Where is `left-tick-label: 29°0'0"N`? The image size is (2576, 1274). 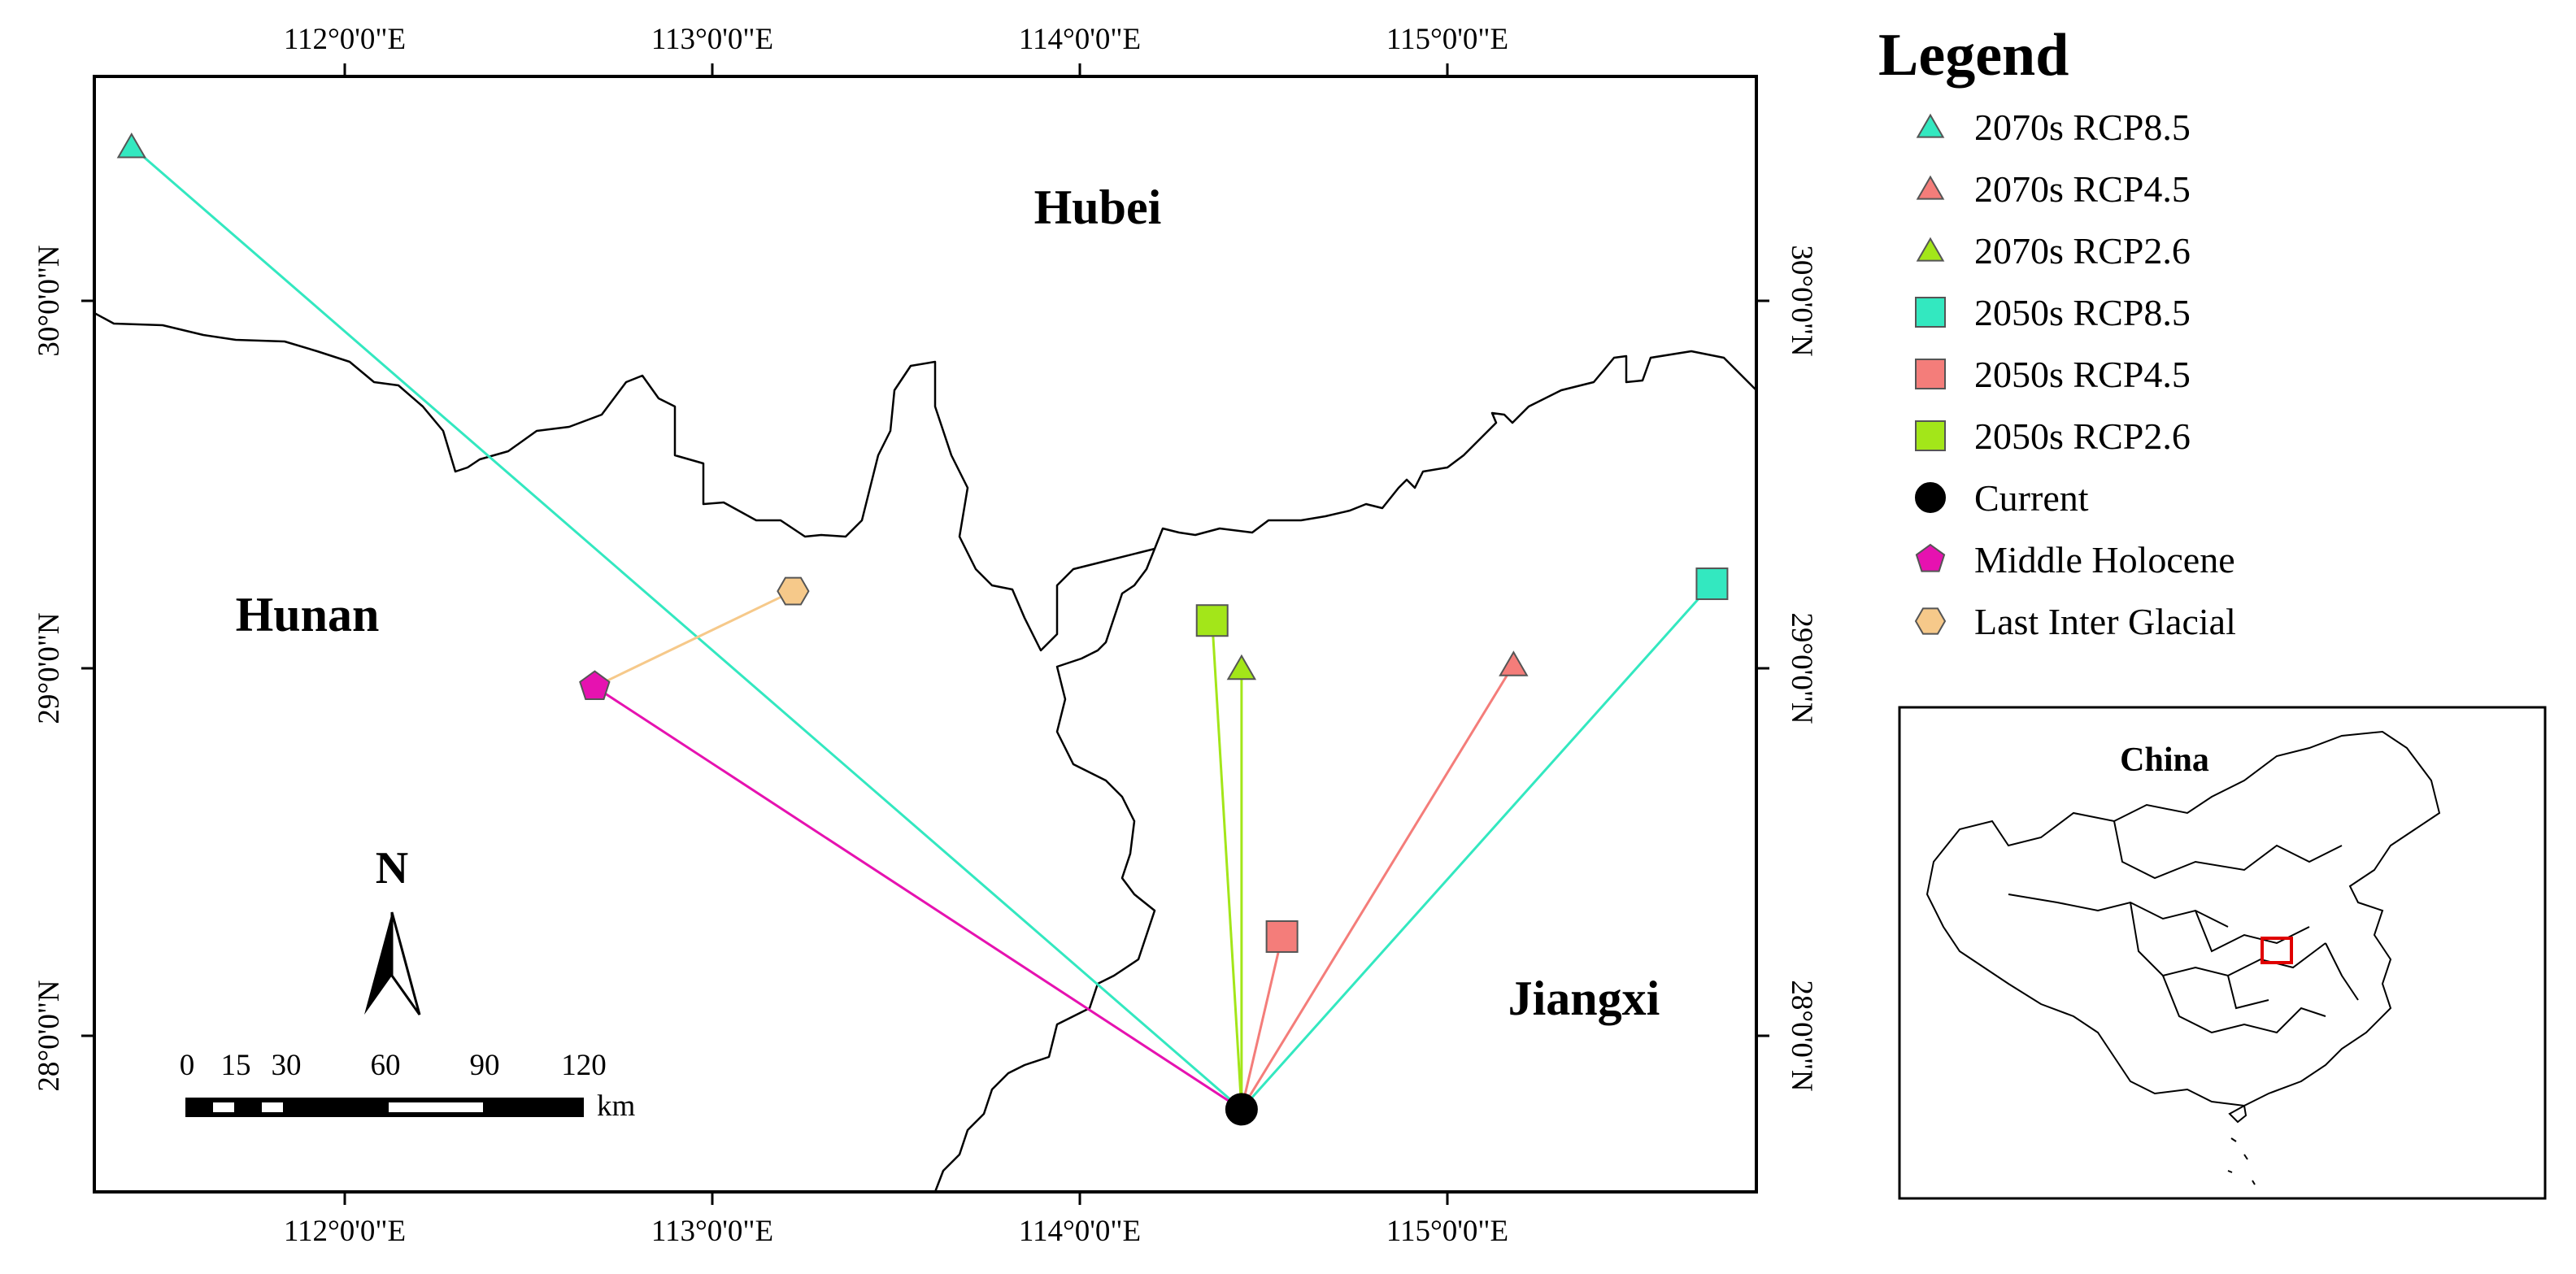 left-tick-label: 29°0'0"N is located at coordinates (49, 668).